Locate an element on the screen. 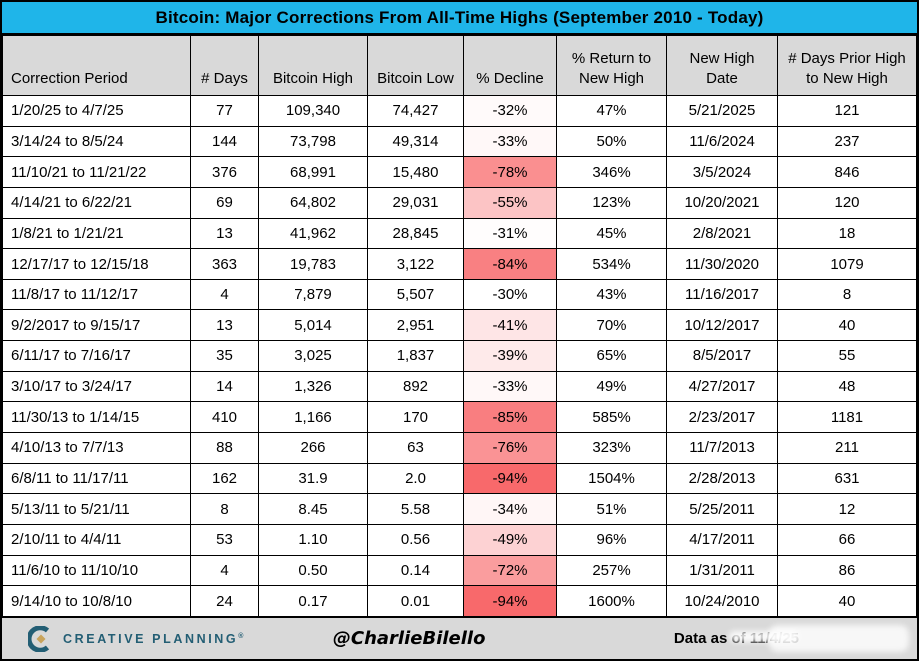 This screenshot has height=661, width=919. cell-bitcoin-low: 0.01 is located at coordinates (415, 601).